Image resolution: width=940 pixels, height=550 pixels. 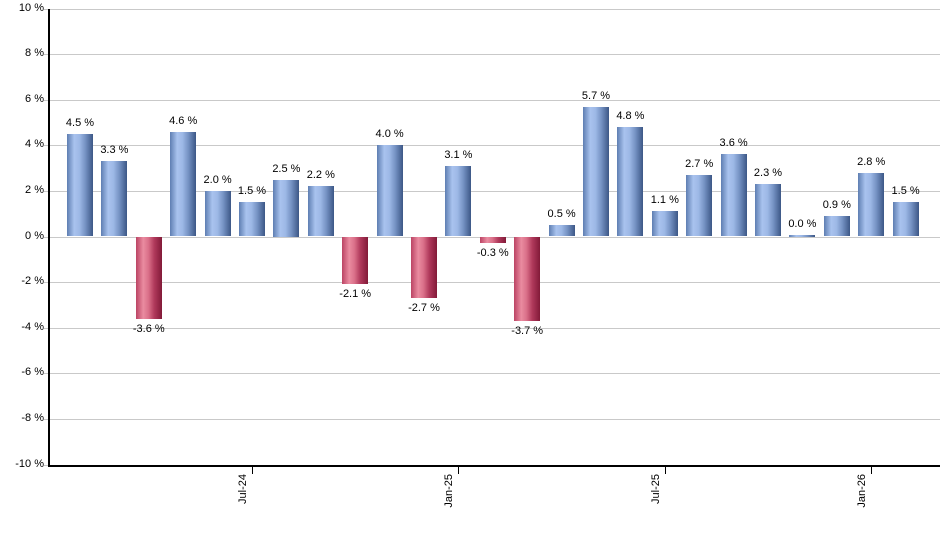 I want to click on x-axis-line, so click(x=494, y=465).